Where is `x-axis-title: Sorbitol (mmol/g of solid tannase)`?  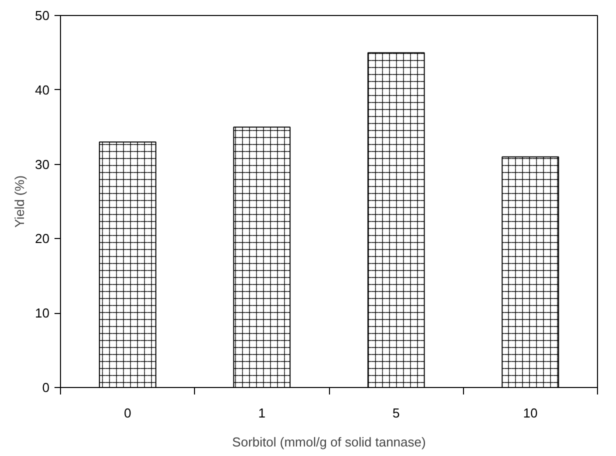
x-axis-title: Sorbitol (mmol/g of solid tannase) is located at coordinates (329, 442).